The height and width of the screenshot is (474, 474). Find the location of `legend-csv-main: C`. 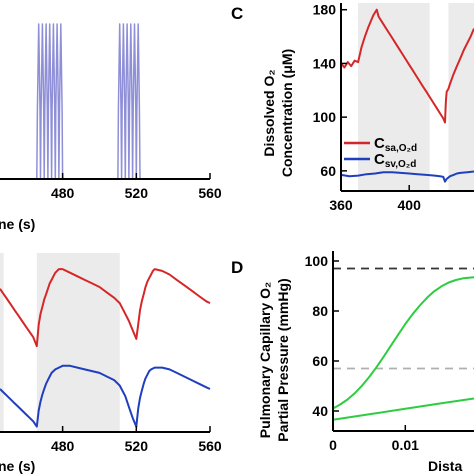

legend-csv-main: C is located at coordinates (379, 159).